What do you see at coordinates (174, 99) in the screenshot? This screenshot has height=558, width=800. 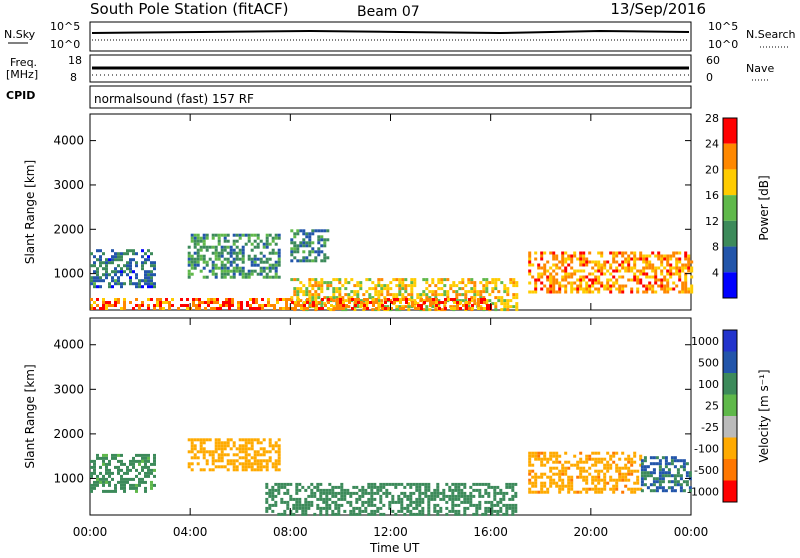 I see `cpid-text: normalsound (fast) 157 RF` at bounding box center [174, 99].